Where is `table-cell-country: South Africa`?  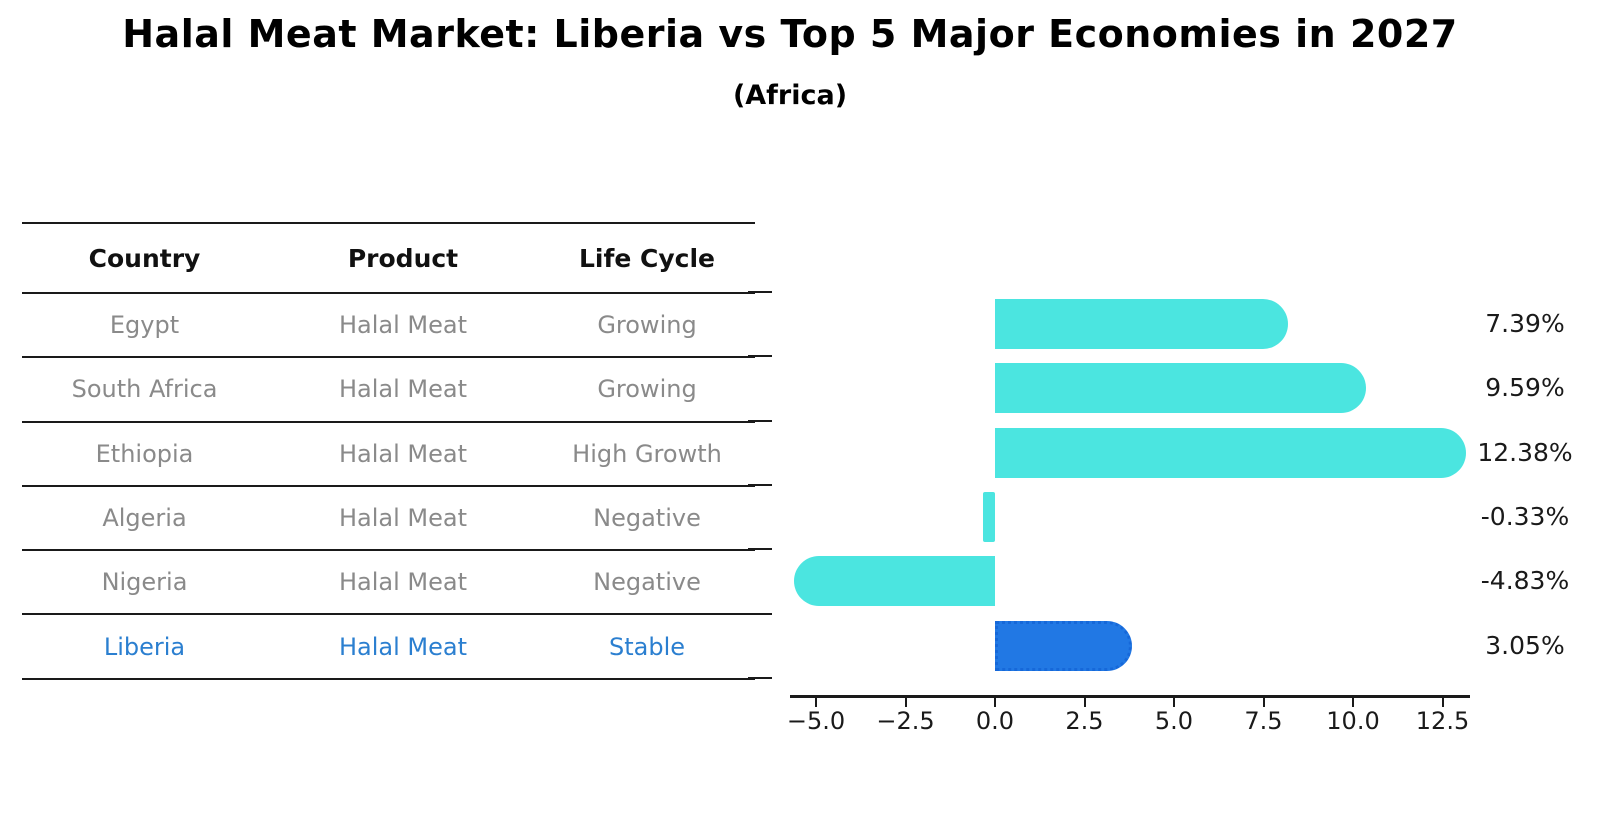
table-cell-country: South Africa is located at coordinates (144, 389).